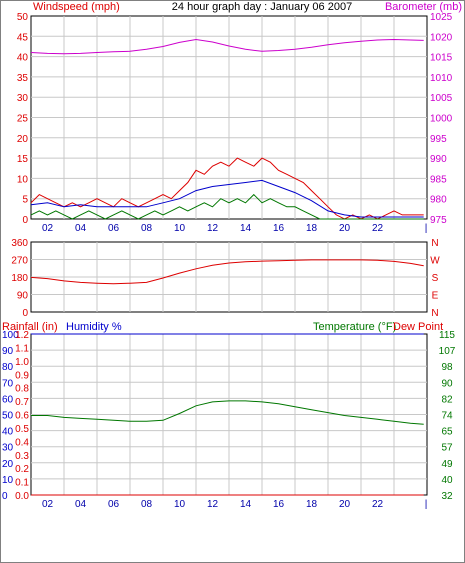 This screenshot has height=563, width=465. What do you see at coordinates (354, 327) in the screenshot?
I see `temperature-axis-label: Temperature (°F)` at bounding box center [354, 327].